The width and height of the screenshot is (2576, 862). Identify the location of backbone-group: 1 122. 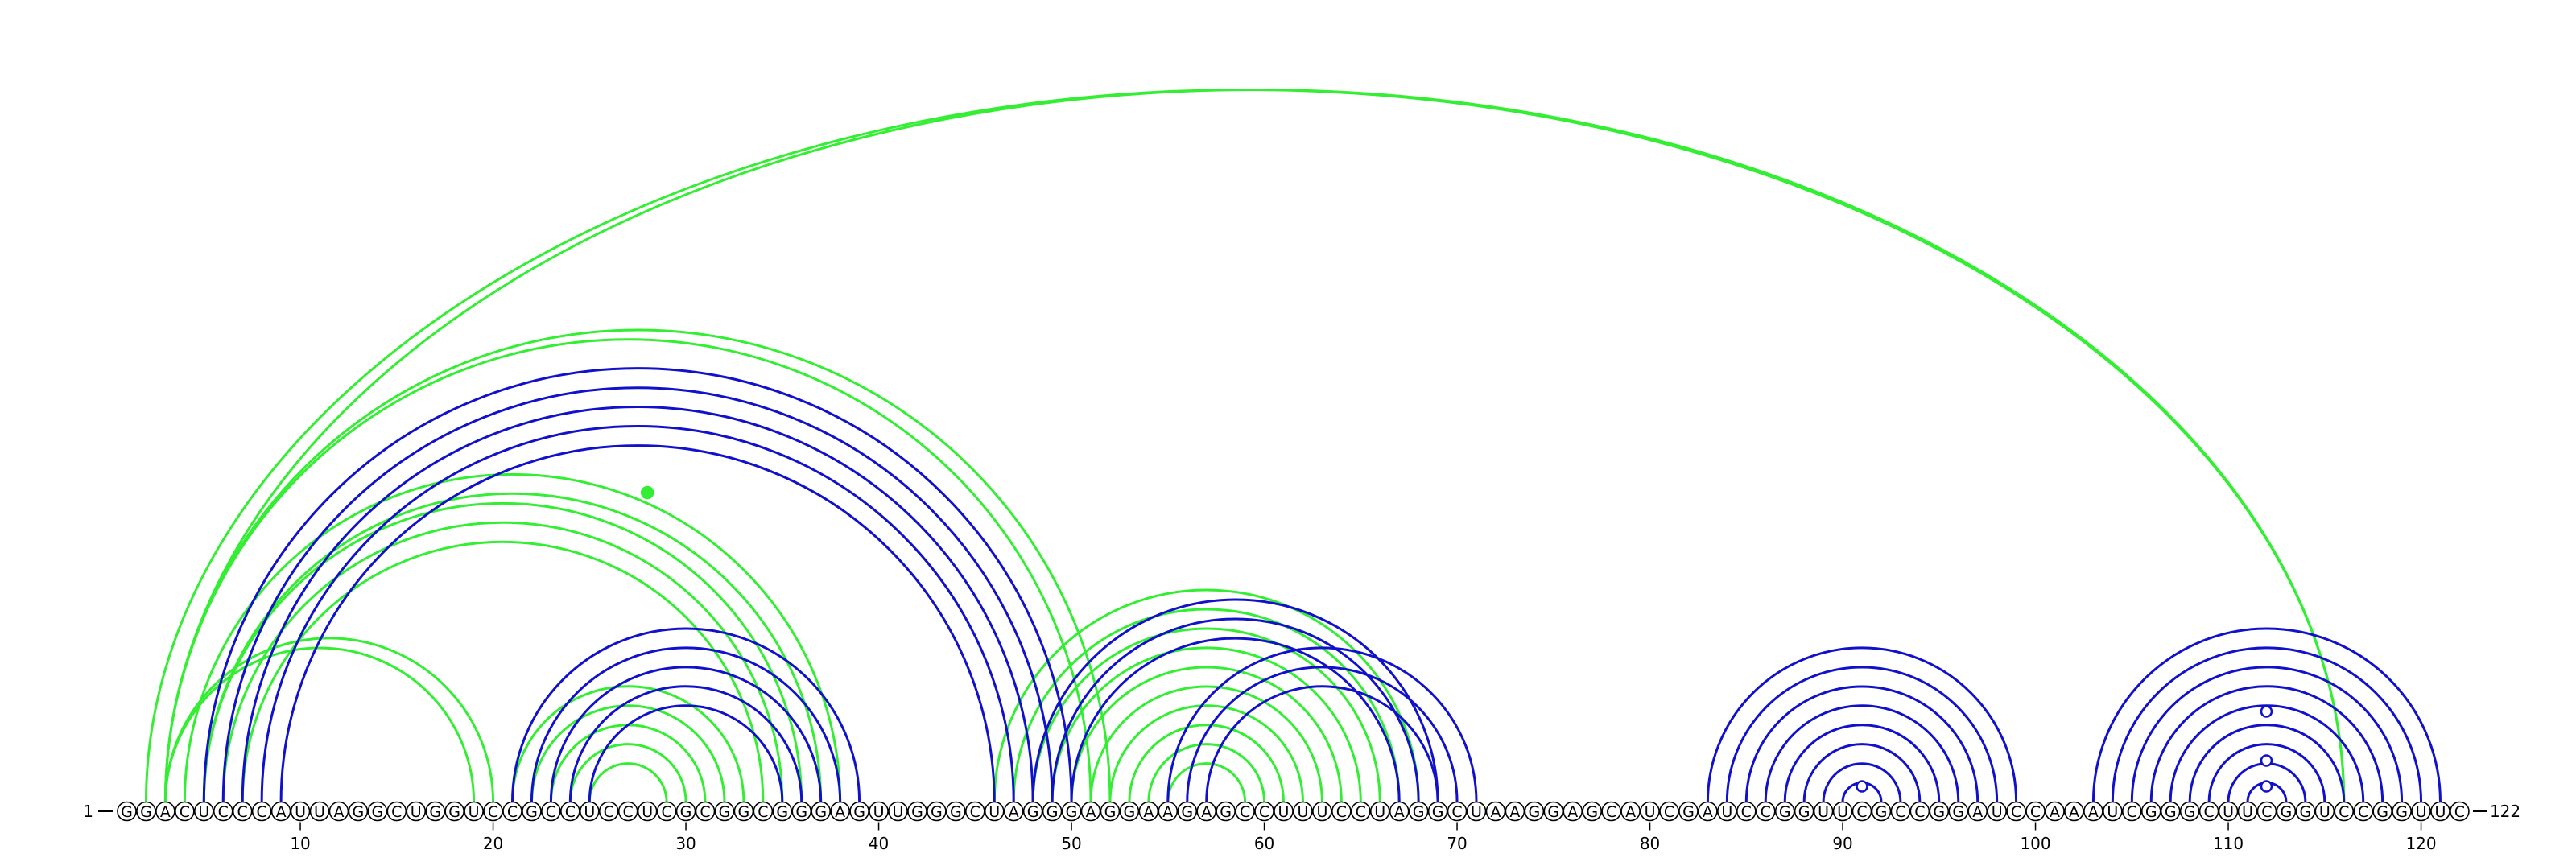
(1301, 811).